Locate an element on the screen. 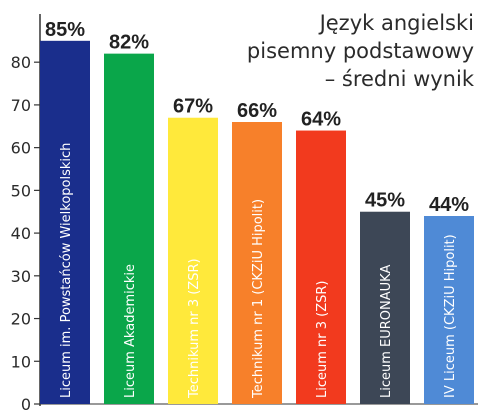 This screenshot has height=417, width=482. y-tick-label: 20 is located at coordinates (21, 319).